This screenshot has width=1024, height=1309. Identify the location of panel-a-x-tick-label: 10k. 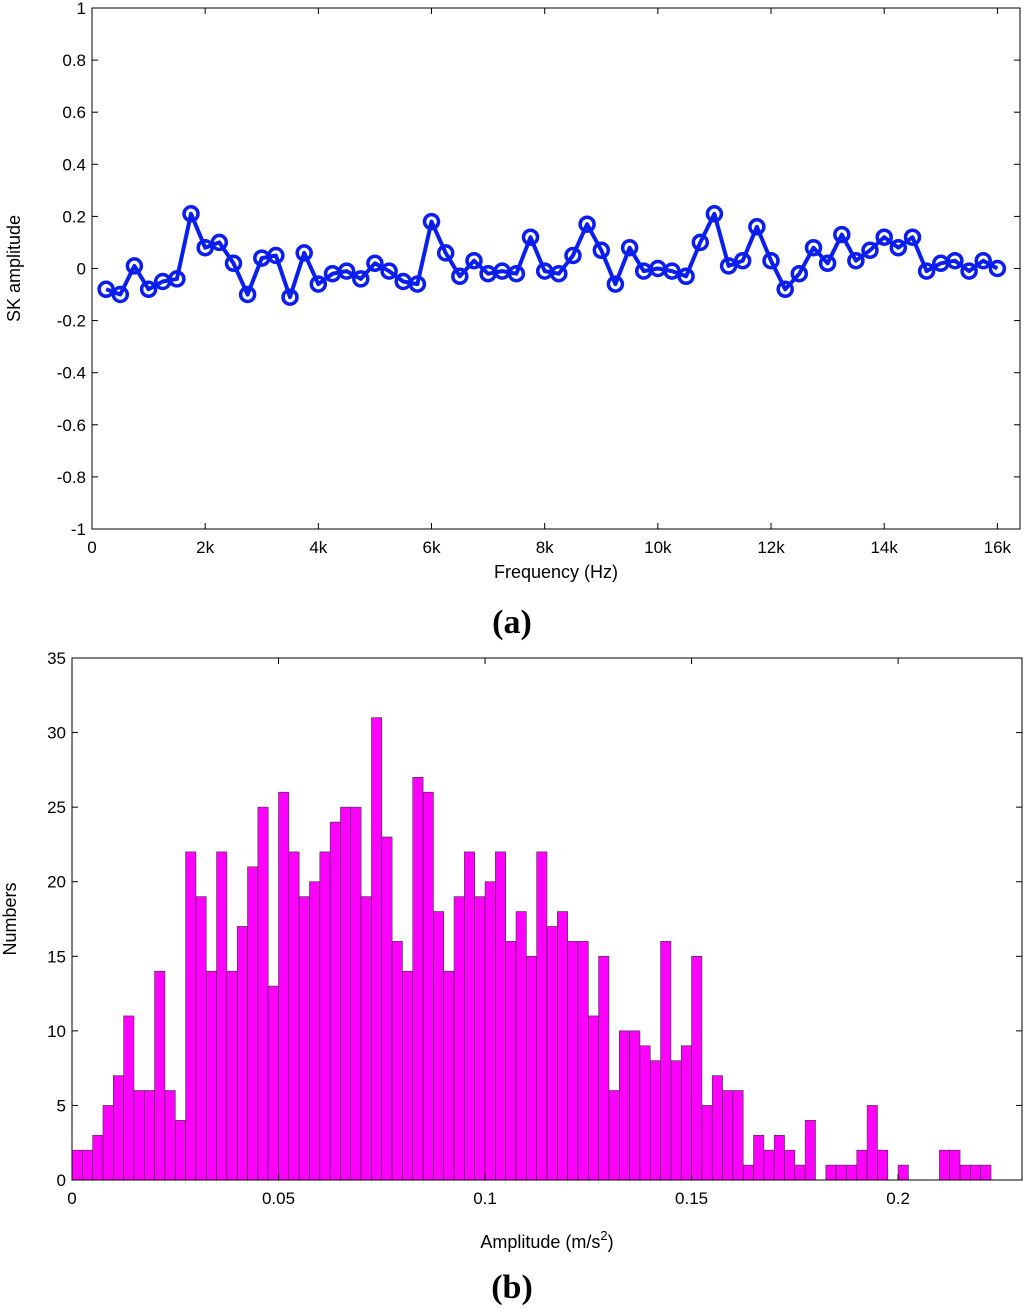
(658, 547).